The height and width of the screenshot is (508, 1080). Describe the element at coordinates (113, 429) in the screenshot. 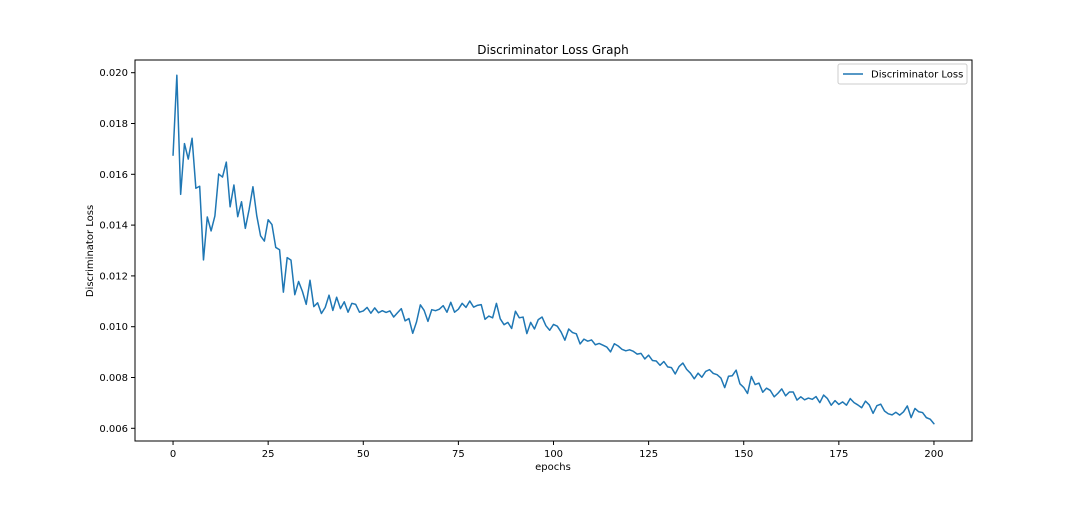

I see `y-tick-label: 0.006` at that location.